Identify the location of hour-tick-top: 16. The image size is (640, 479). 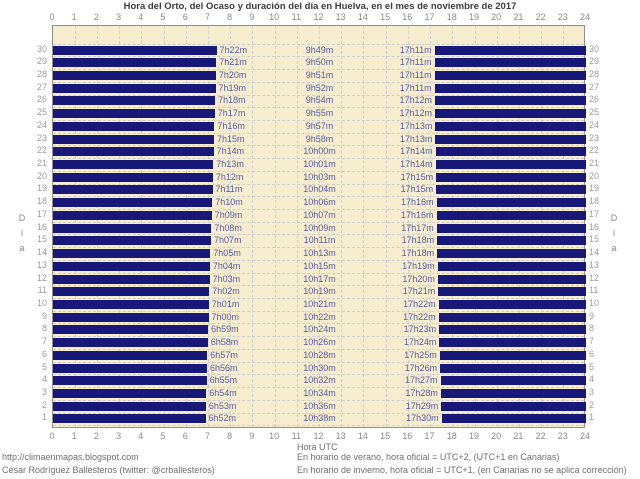
(407, 17).